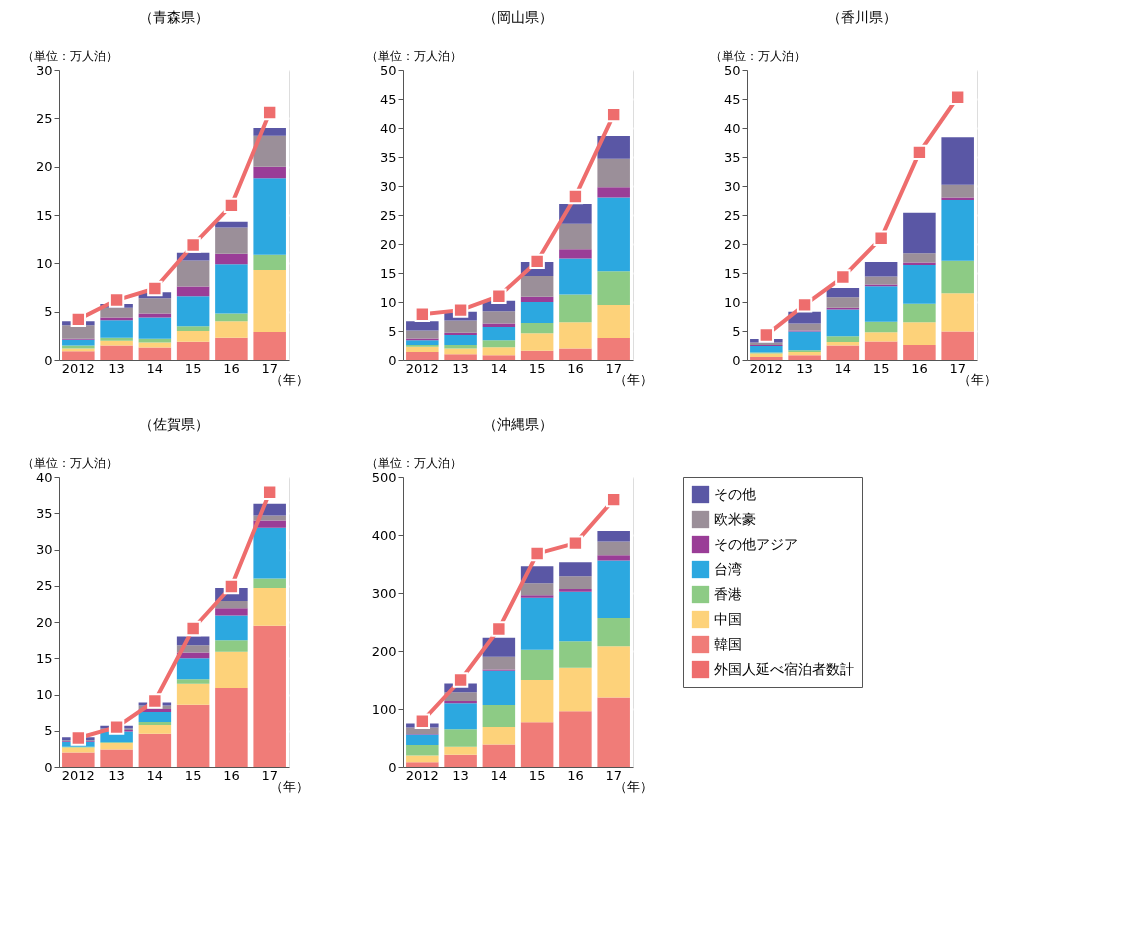 The height and width of the screenshot is (938, 1139). I want to click on y-tick-label: 200, so click(384, 651).